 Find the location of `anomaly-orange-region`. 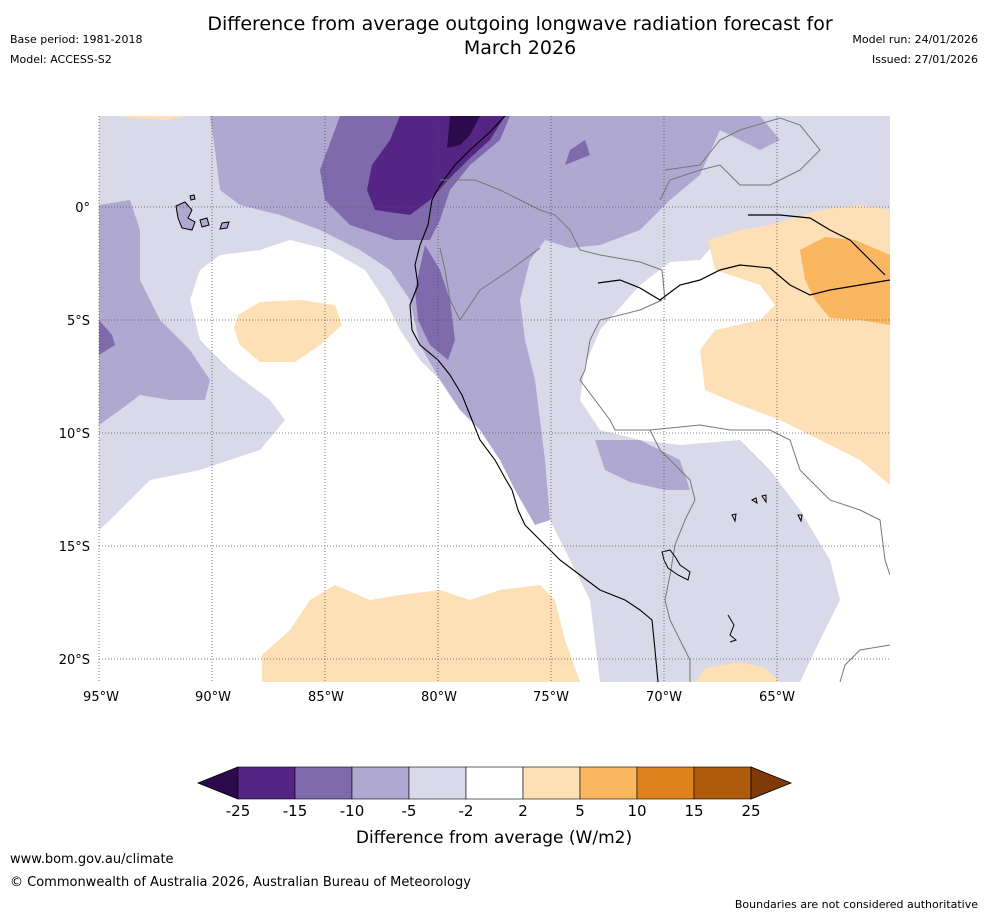

anomaly-orange-region is located at coordinates (845, 281).